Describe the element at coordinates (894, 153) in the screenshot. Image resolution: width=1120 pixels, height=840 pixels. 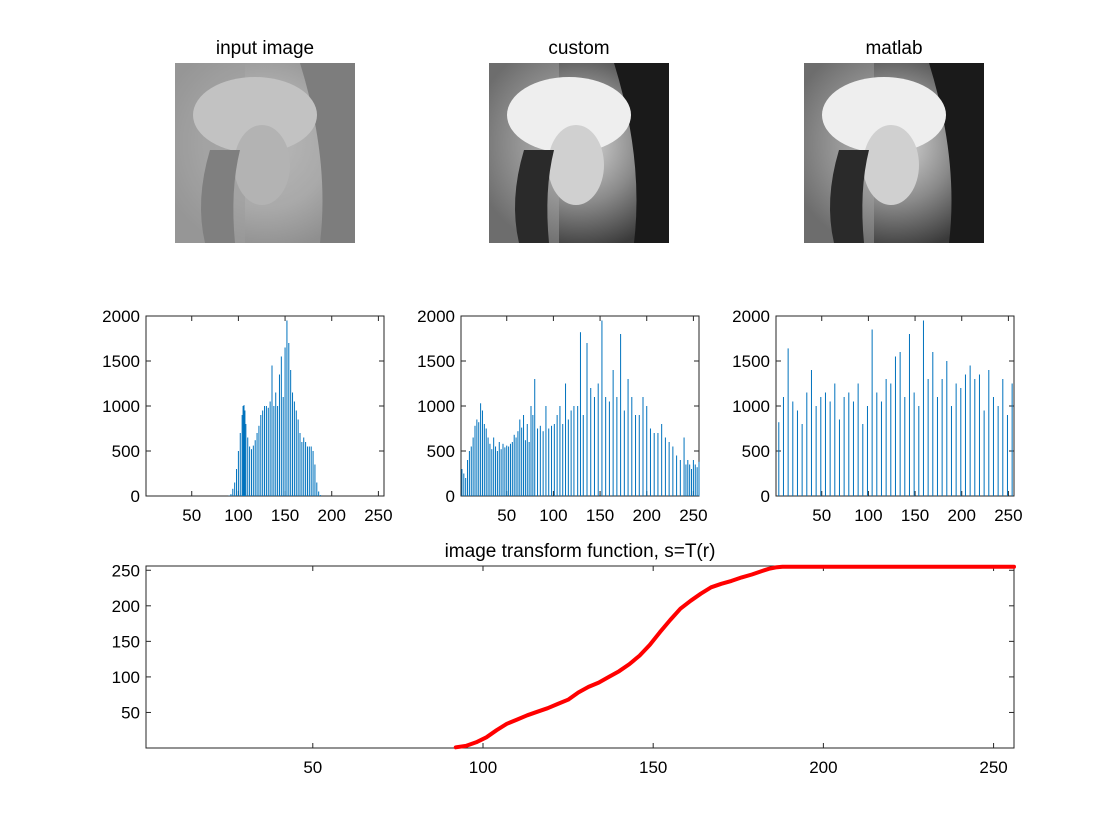
I see `image-matlab` at that location.